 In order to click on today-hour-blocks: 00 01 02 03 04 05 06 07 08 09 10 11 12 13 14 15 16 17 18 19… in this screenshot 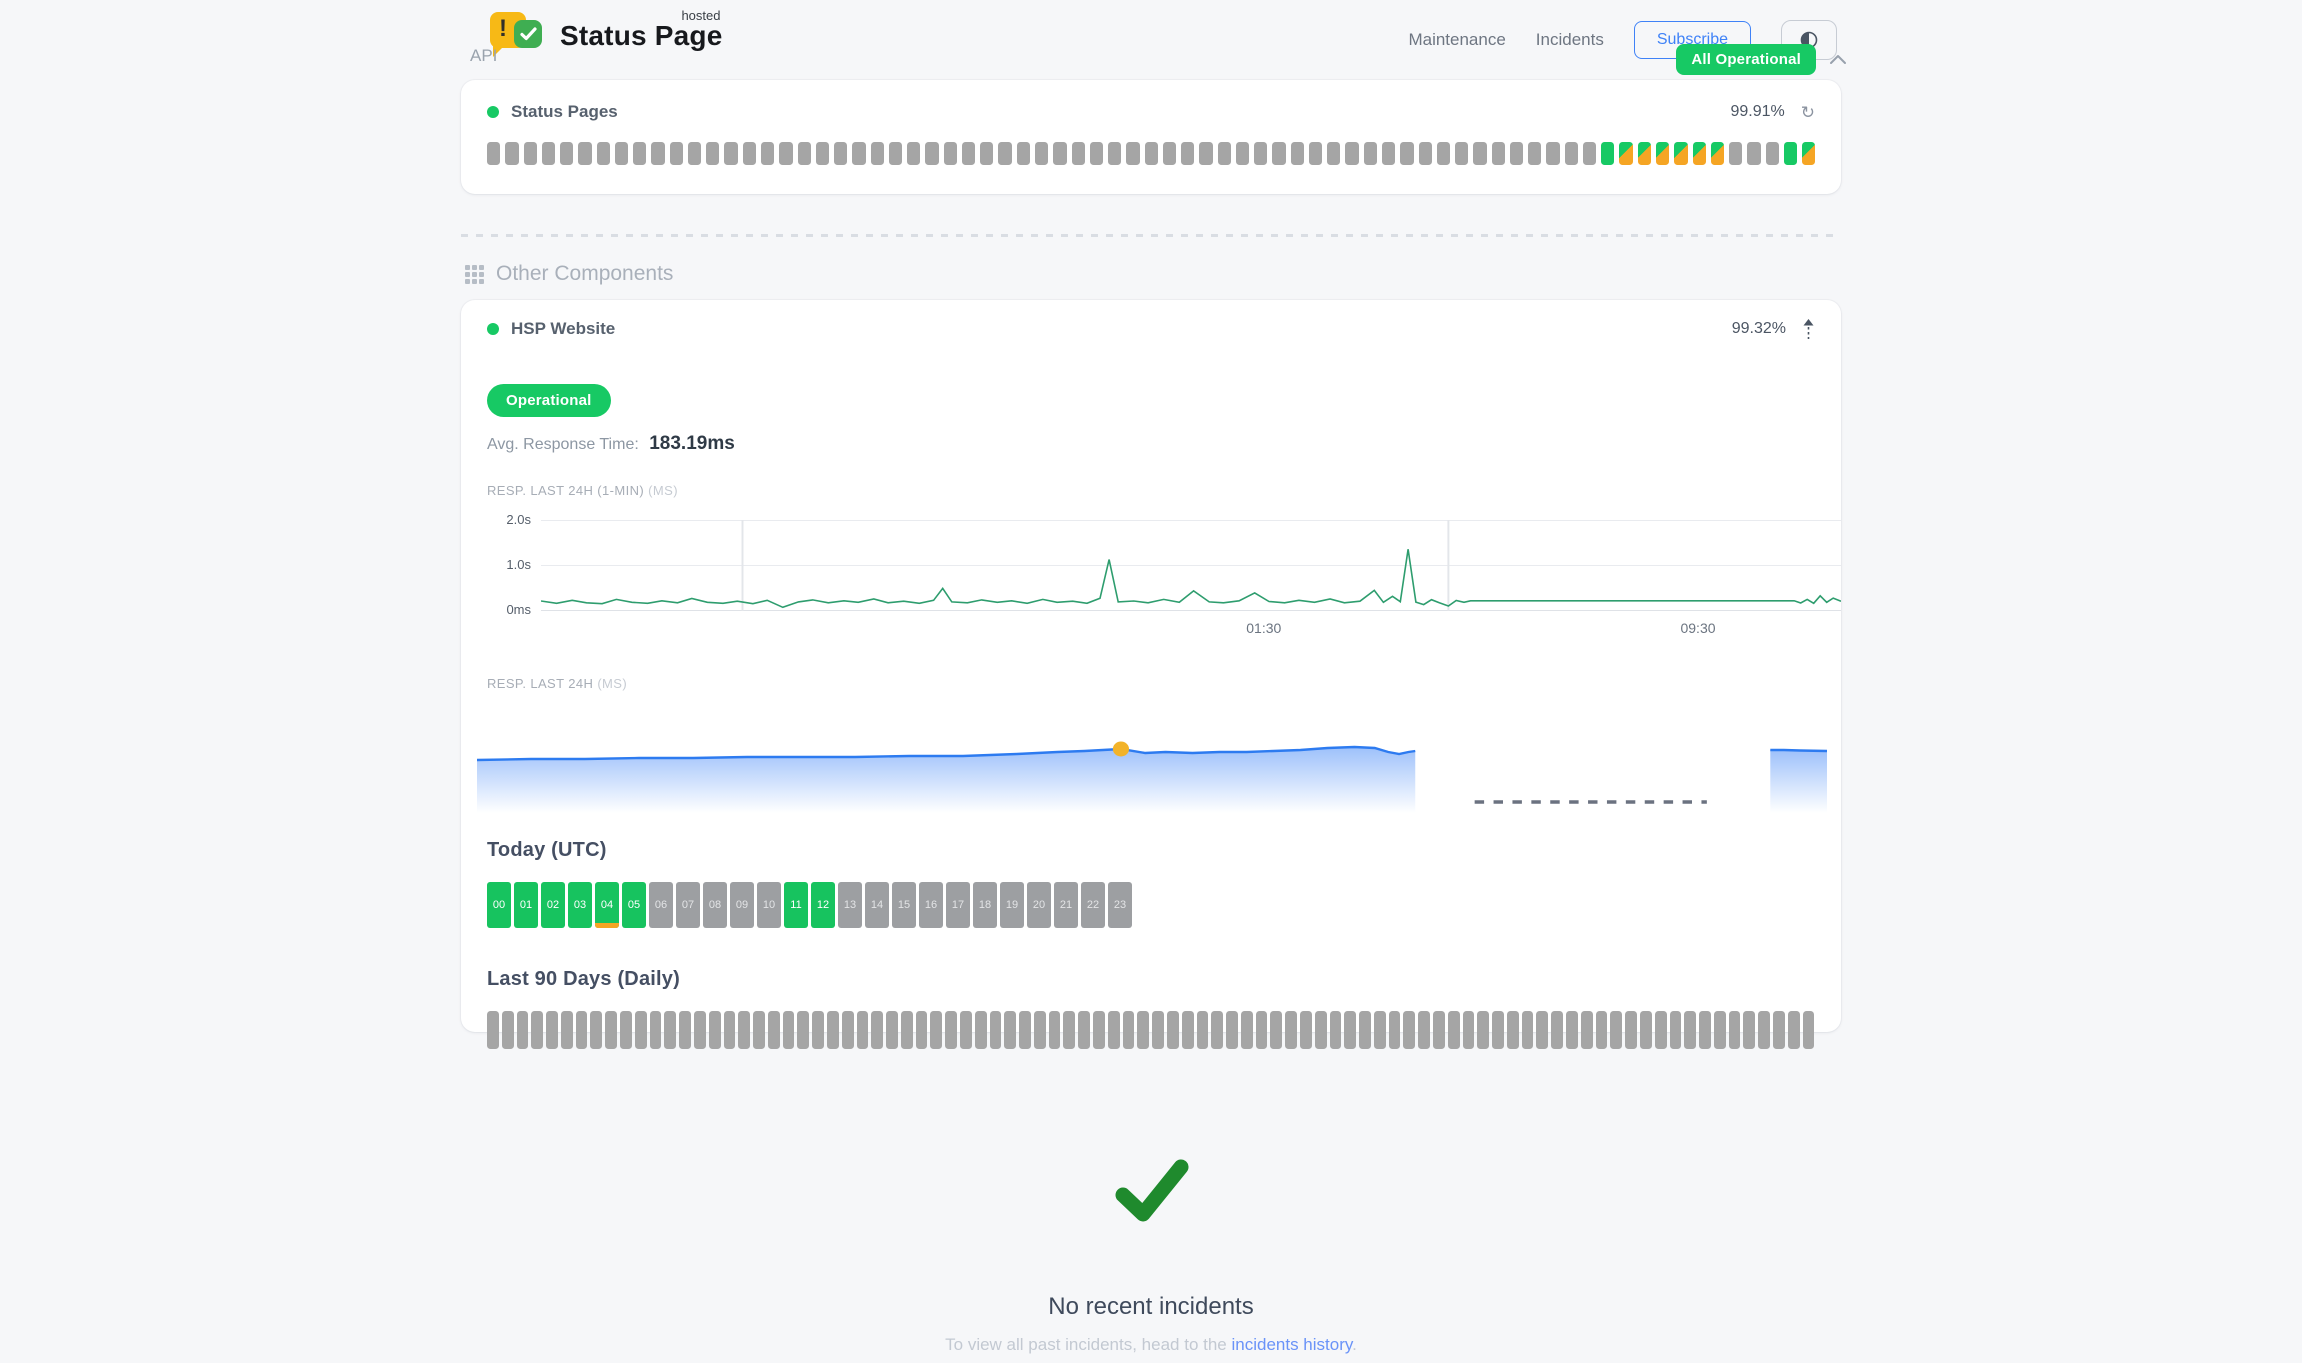, I will do `click(1151, 905)`.